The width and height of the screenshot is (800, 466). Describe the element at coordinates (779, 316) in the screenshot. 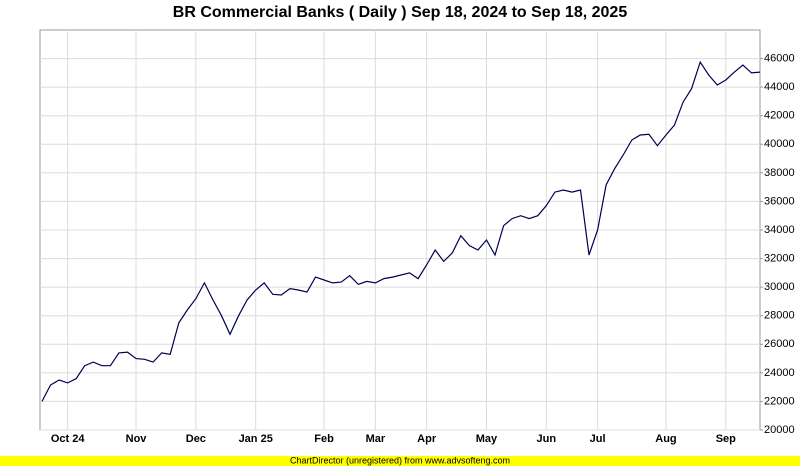

I see `y-tick-label: 28000` at that location.